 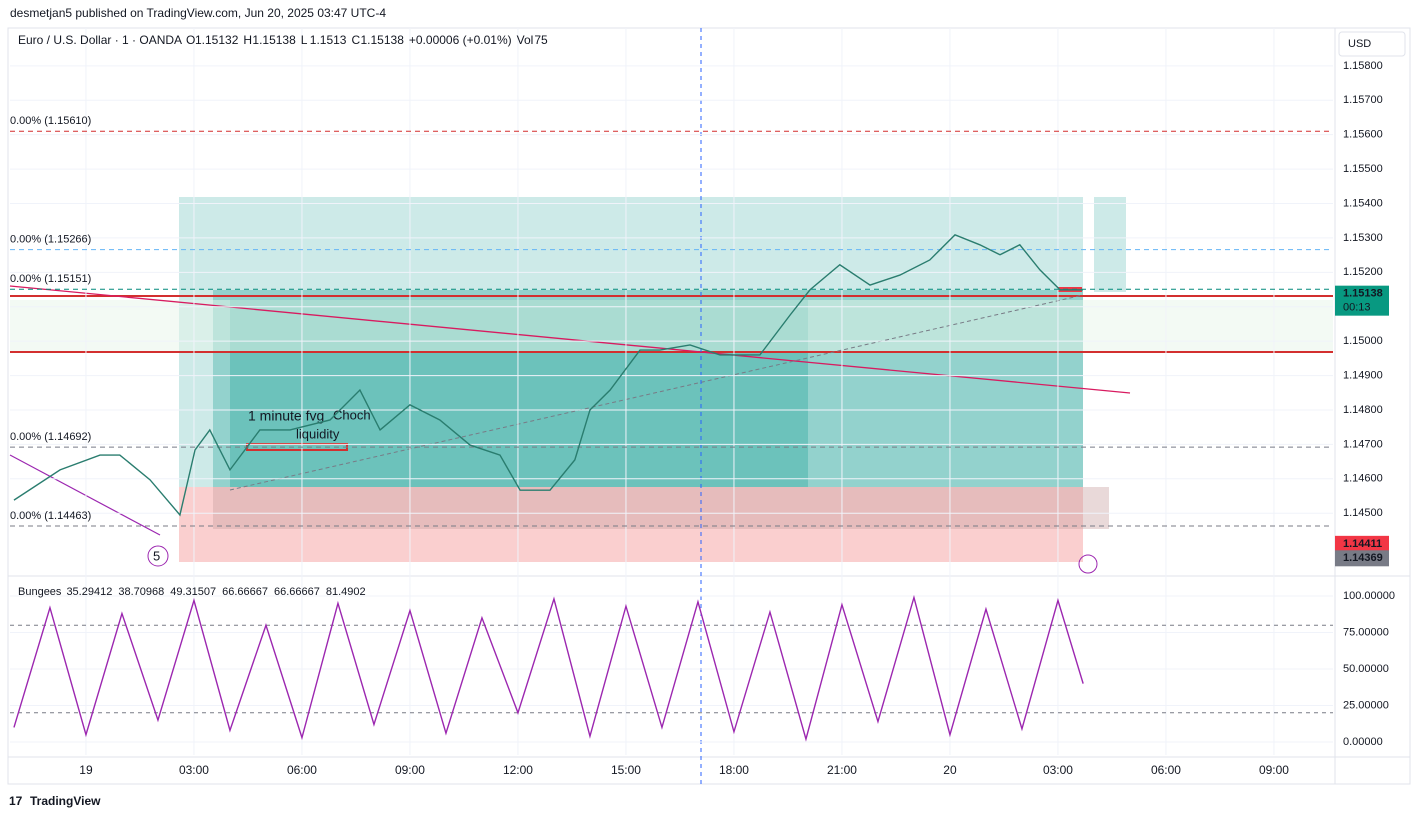 I want to click on loss-zone-inner, so click(x=661, y=508).